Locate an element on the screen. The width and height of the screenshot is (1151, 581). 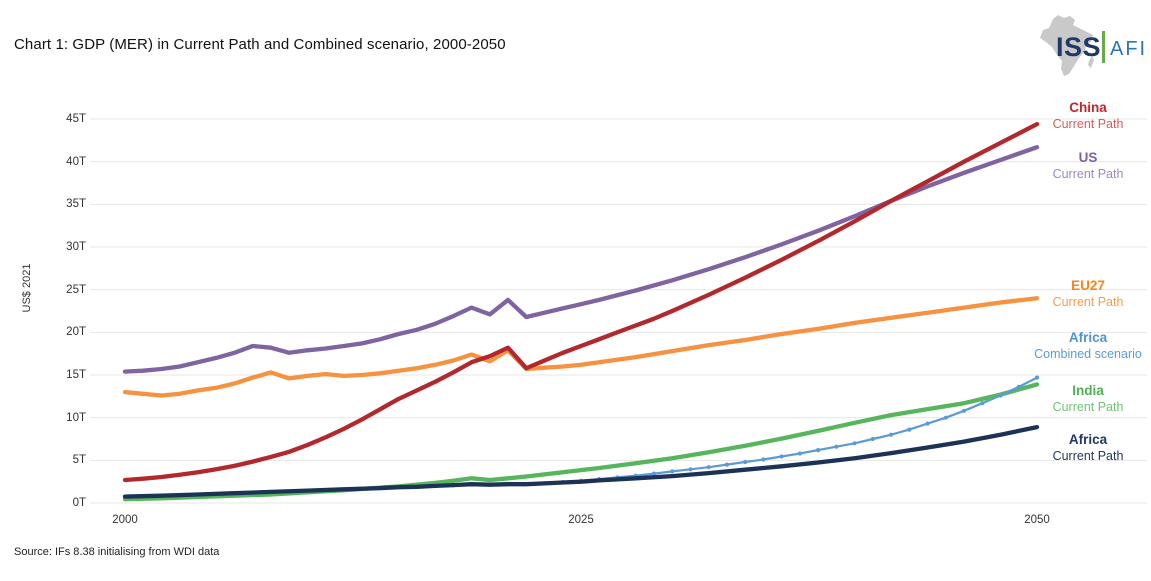
legend-eu27-current-path: EU27 Current Path is located at coordinates (1074, 294).